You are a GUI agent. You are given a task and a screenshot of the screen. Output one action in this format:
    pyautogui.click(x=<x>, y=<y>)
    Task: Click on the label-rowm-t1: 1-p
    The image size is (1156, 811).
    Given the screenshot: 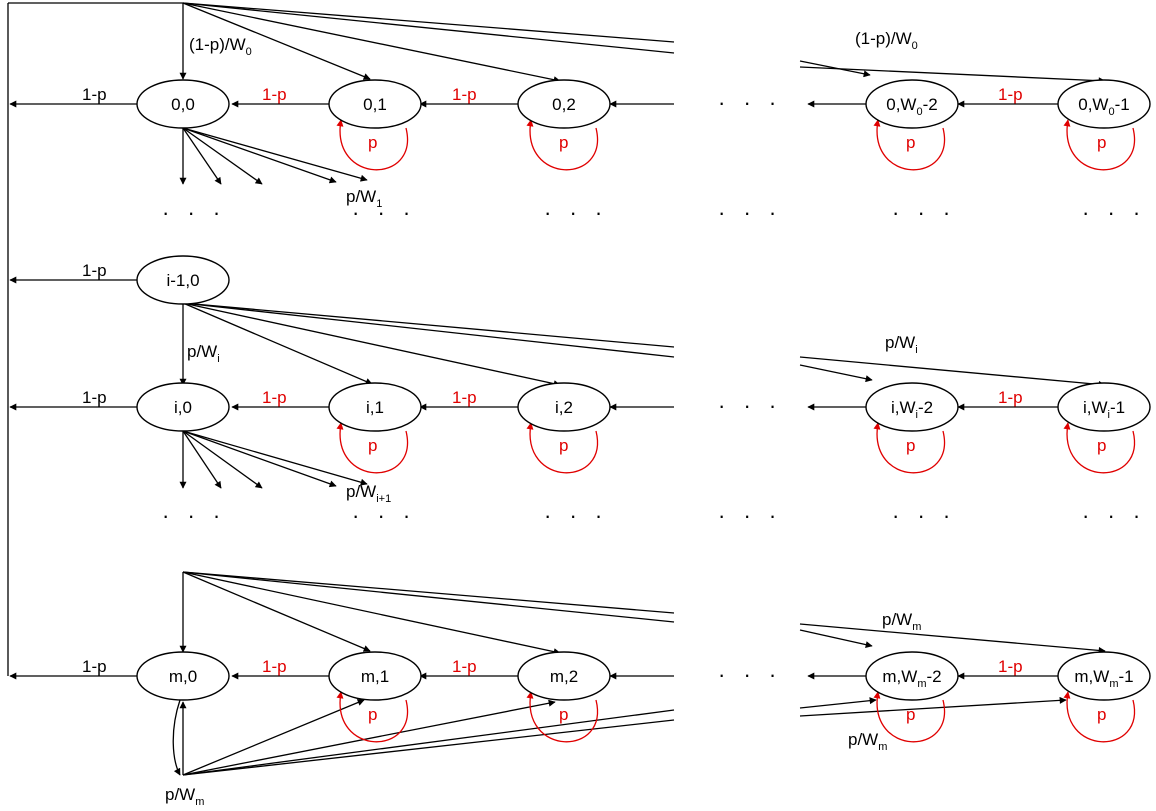 What is the action you would take?
    pyautogui.click(x=274, y=666)
    